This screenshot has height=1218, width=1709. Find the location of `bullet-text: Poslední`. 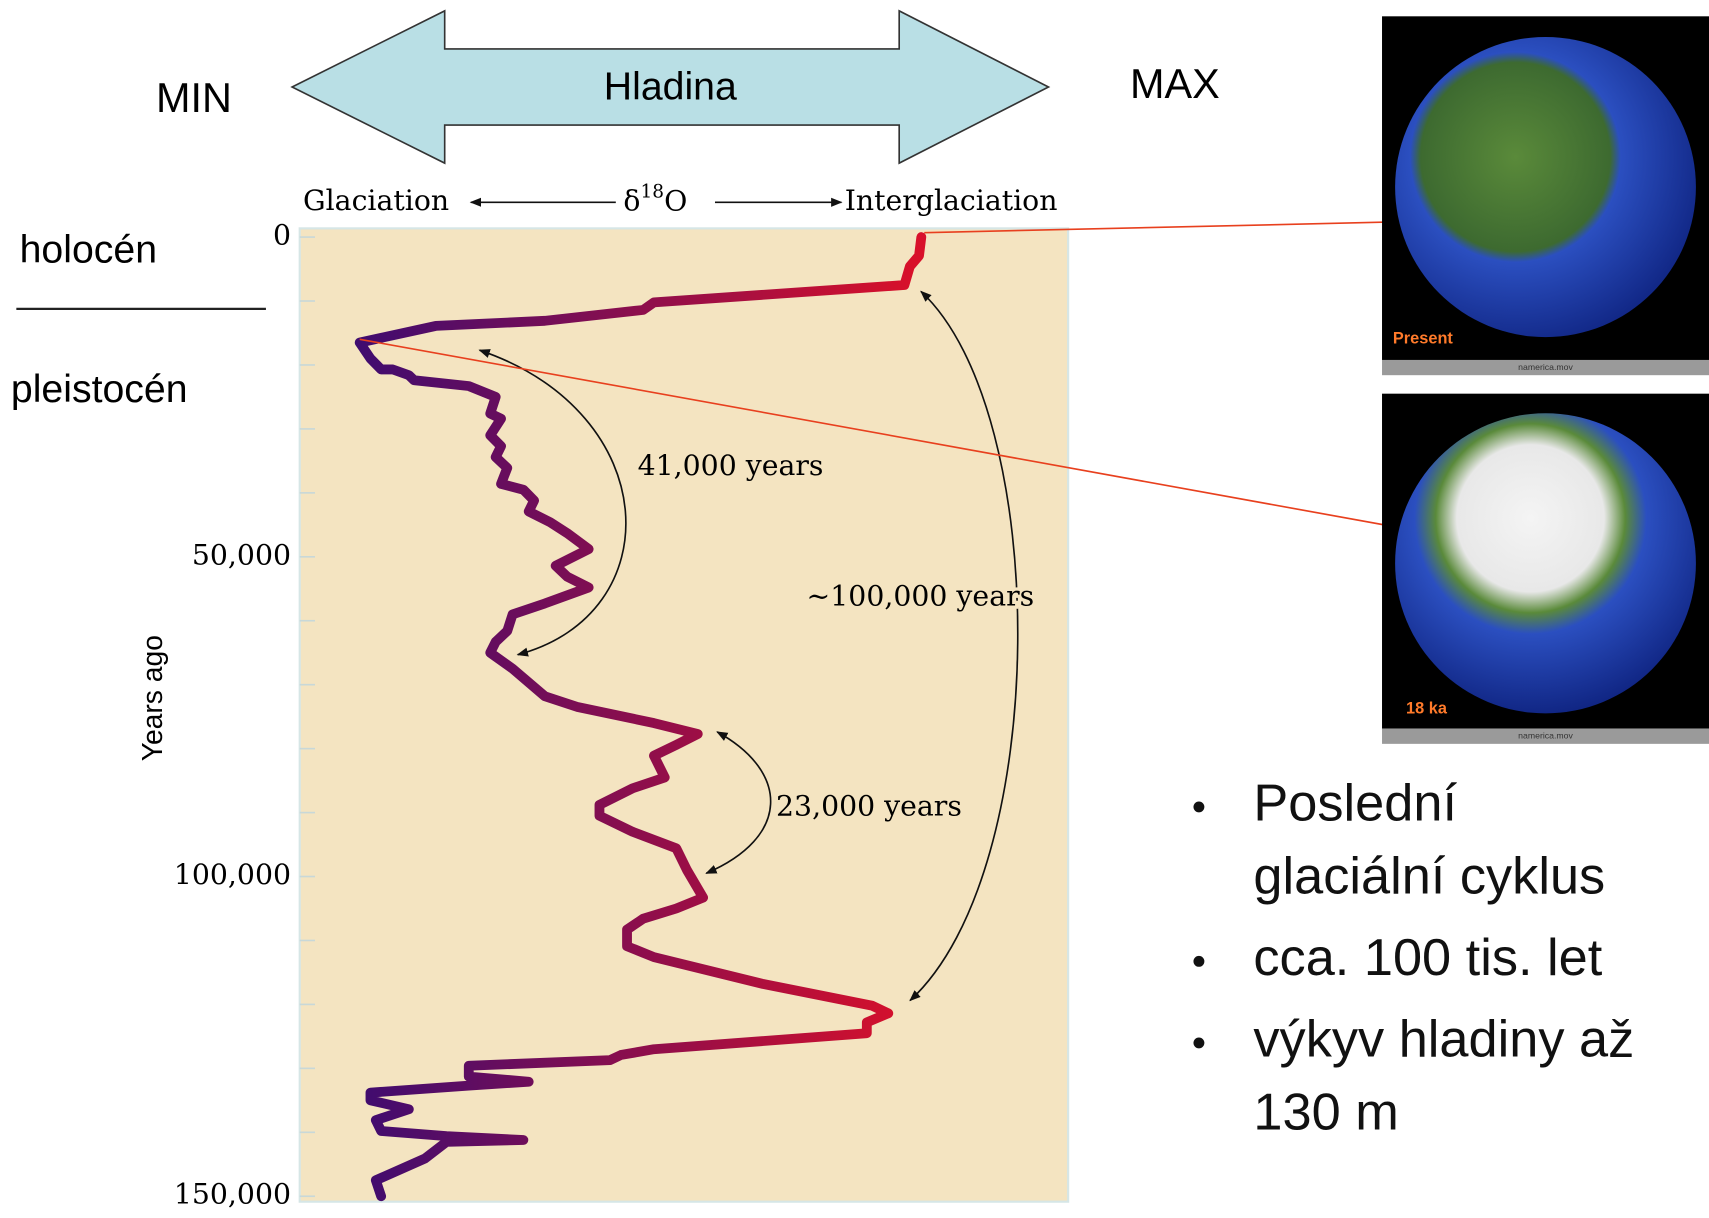

bullet-text: Poslední is located at coordinates (1355, 804).